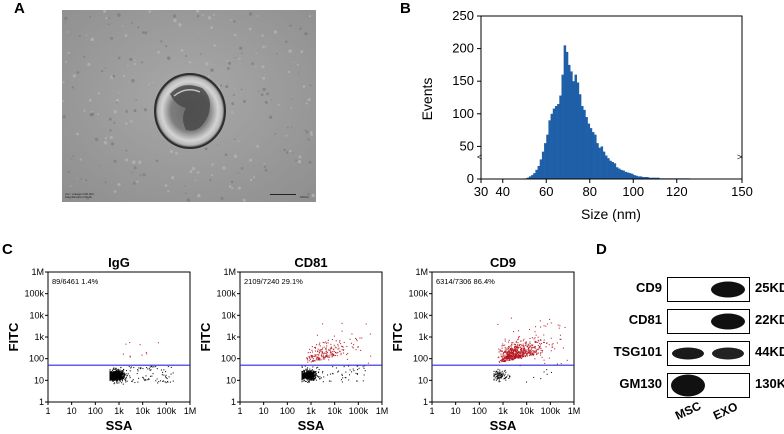 This screenshot has width=784, height=434. I want to click on y-tick-label: 10k, so click(36, 315).